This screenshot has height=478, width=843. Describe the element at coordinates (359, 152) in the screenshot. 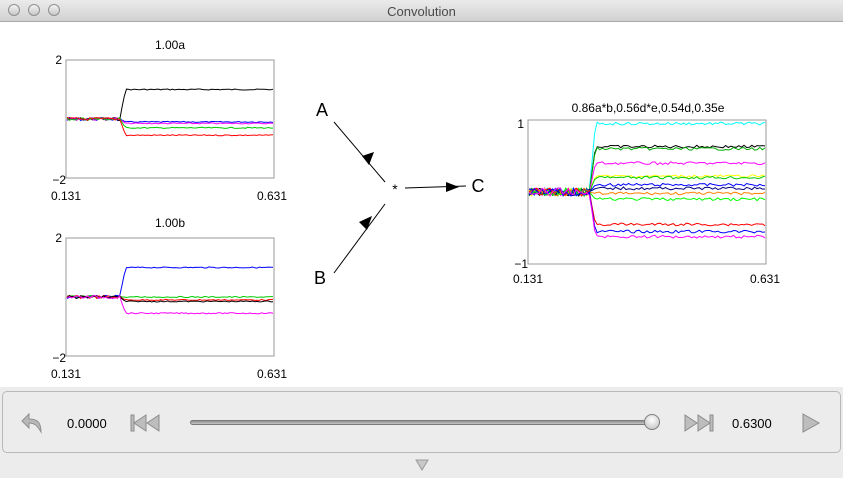

I see `arrow-a-line` at that location.